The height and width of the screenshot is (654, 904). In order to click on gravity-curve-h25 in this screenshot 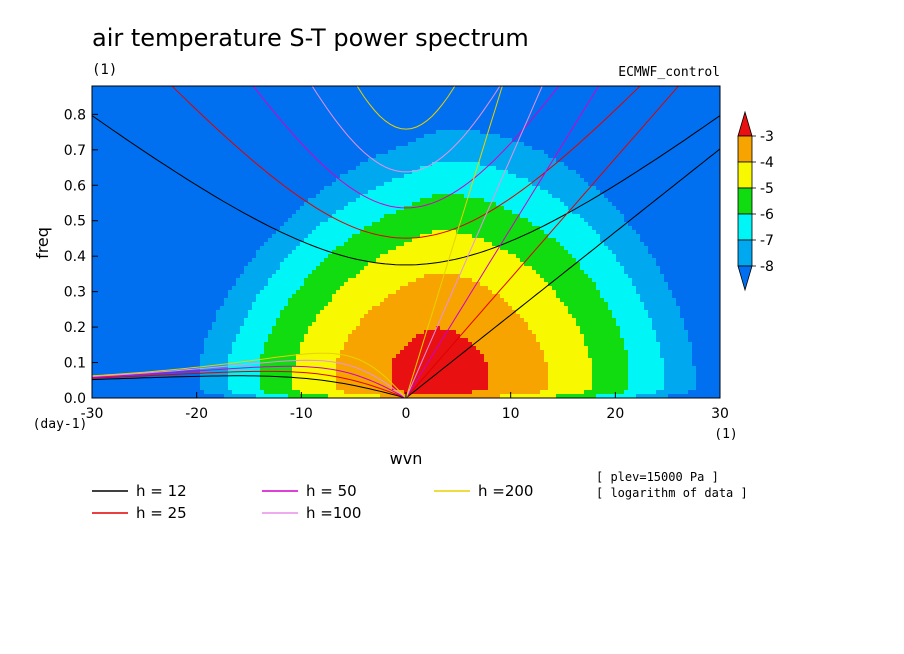, I will do `click(406, 162)`.